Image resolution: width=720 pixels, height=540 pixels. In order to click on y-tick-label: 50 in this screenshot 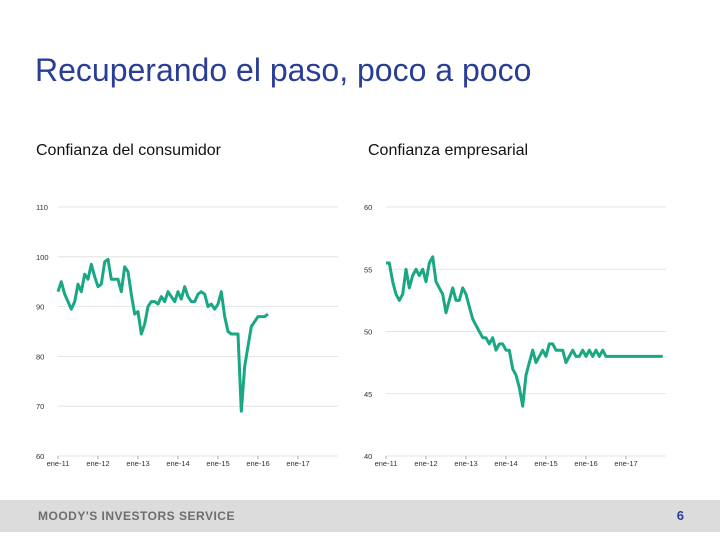, I will do `click(368, 332)`.